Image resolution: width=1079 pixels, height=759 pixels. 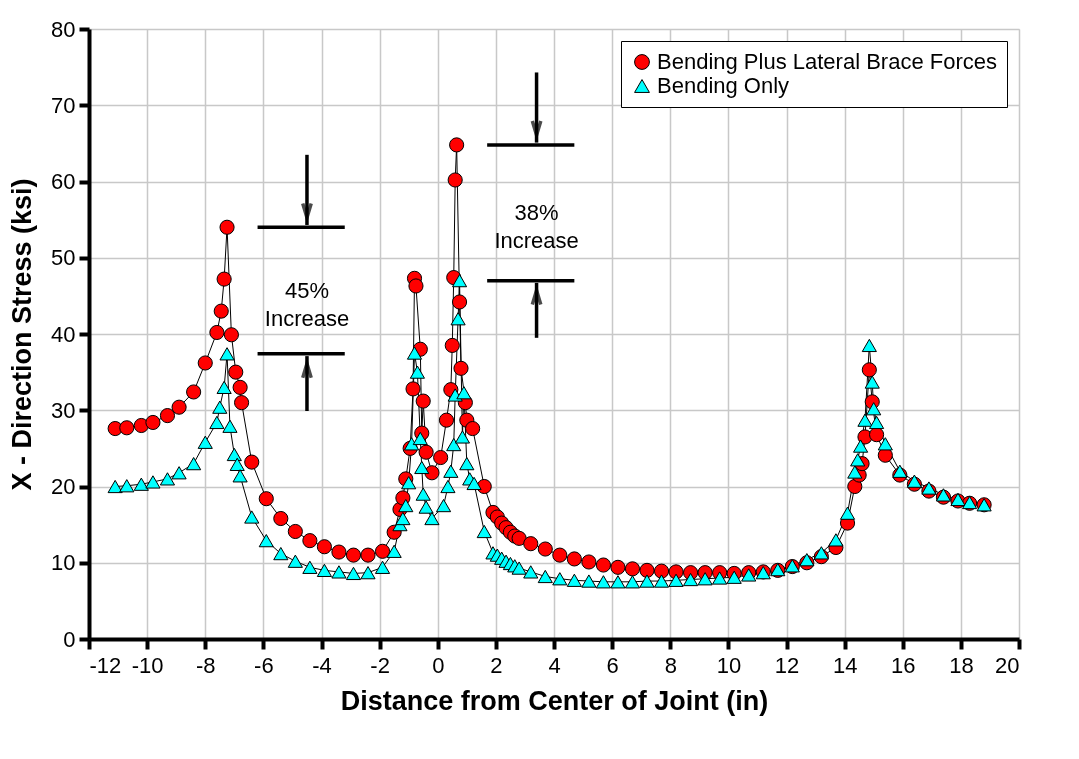 I want to click on annotation: 38% Increase, so click(x=536, y=226).